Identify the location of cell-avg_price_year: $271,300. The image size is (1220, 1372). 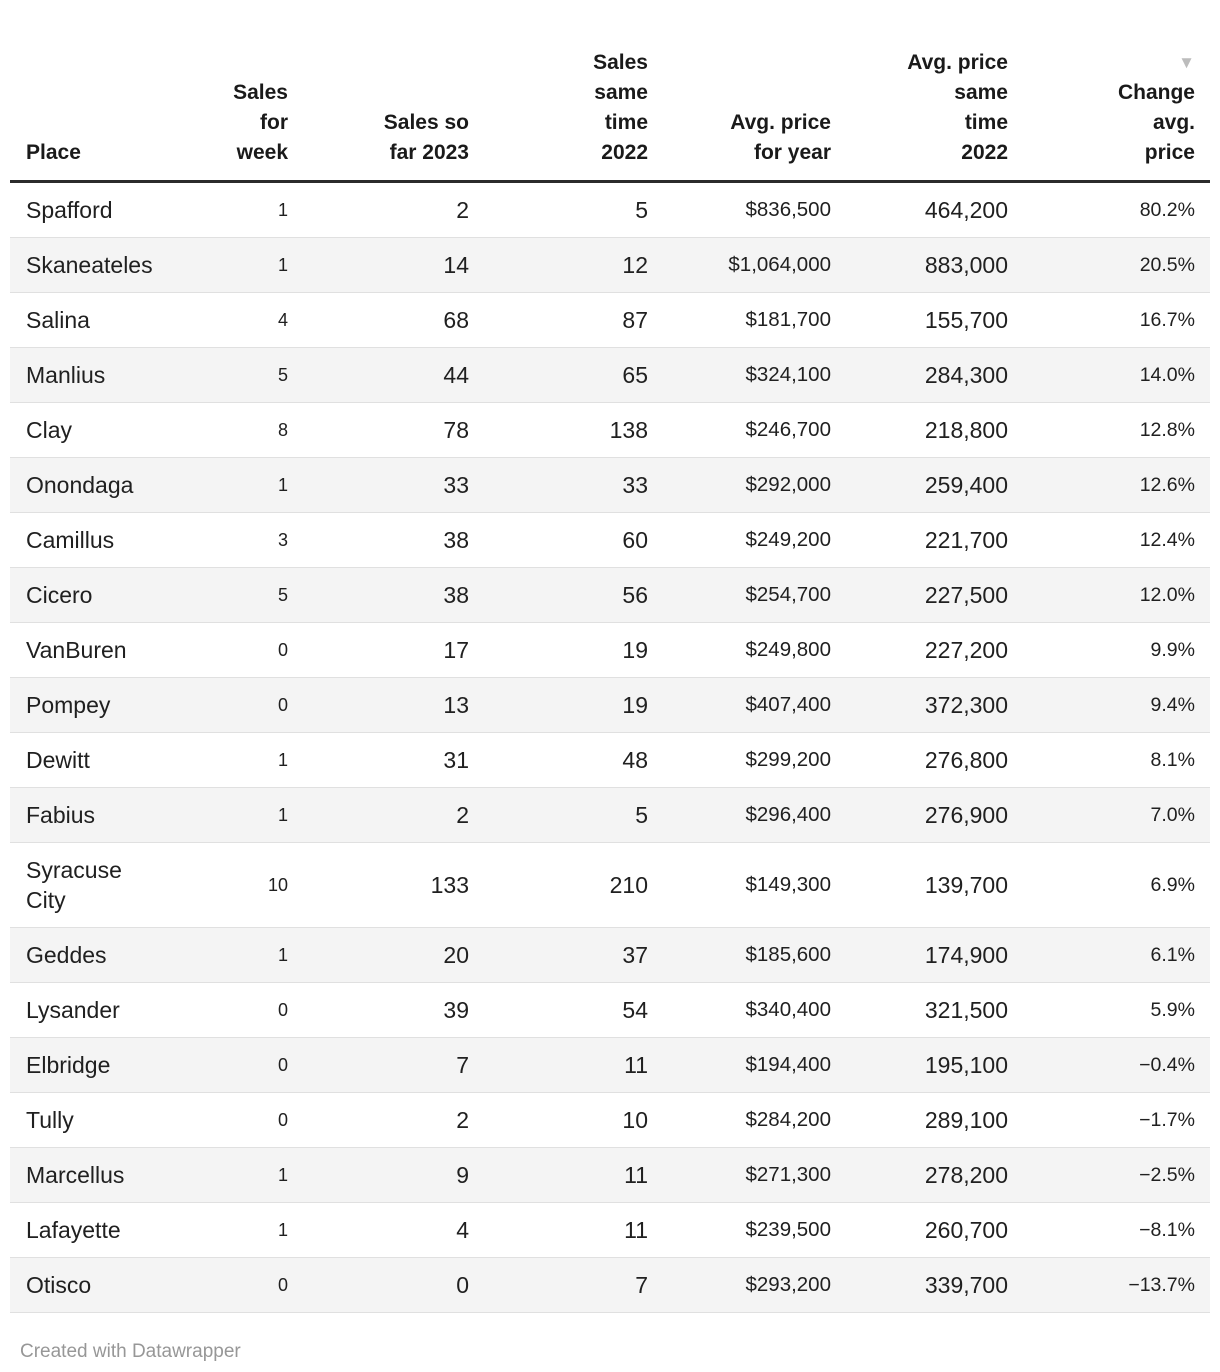
(753, 1175).